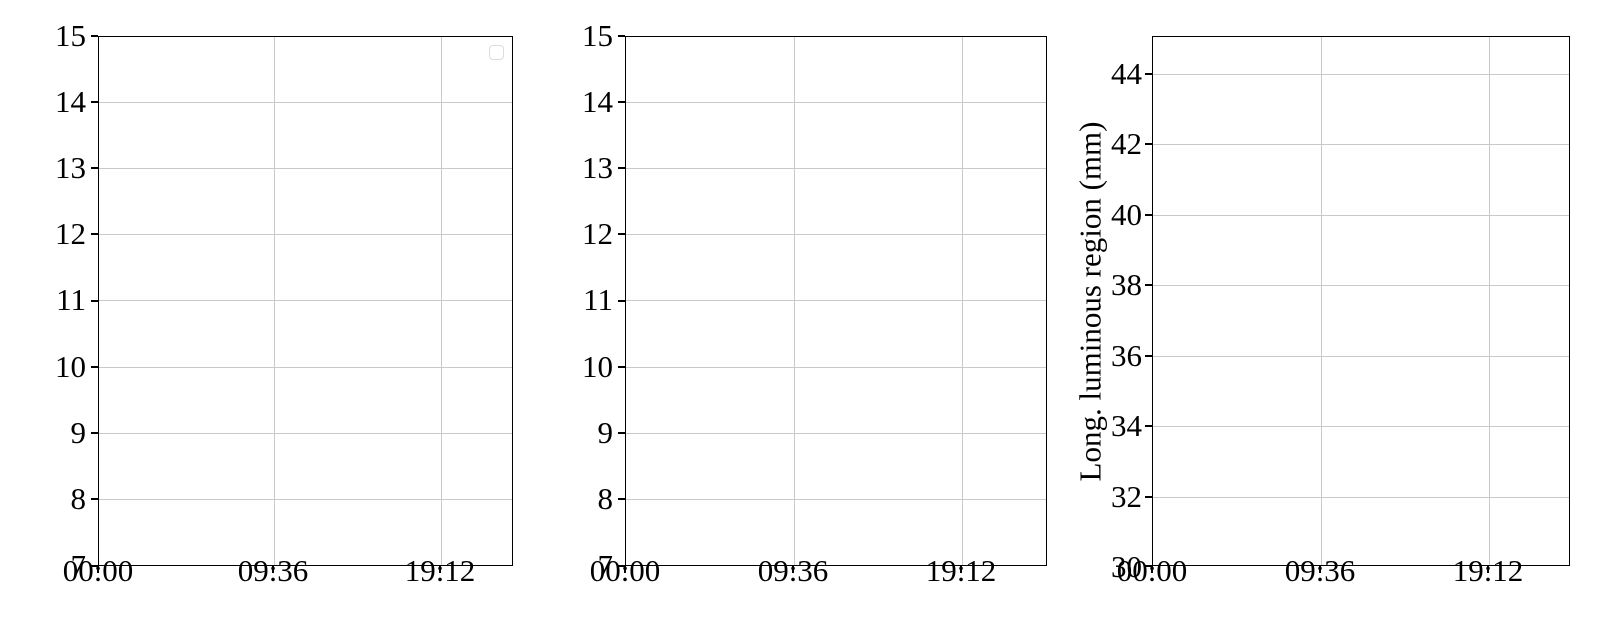  Describe the element at coordinates (1126, 355) in the screenshot. I see `y-tick-label: 36` at that location.